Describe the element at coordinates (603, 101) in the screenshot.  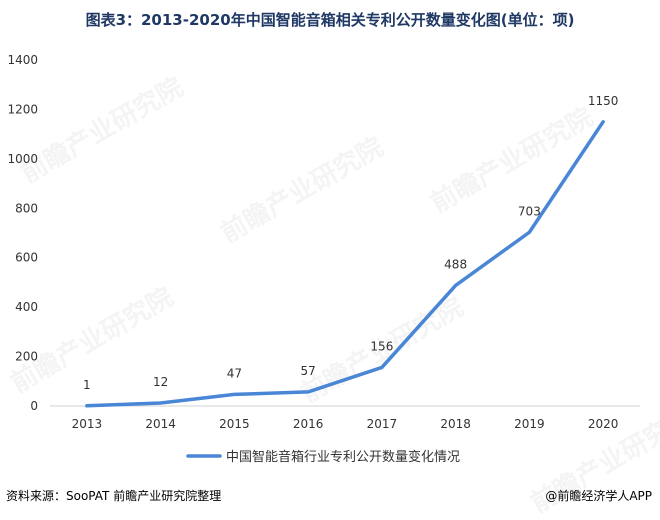
I see `data-label: 1150` at that location.